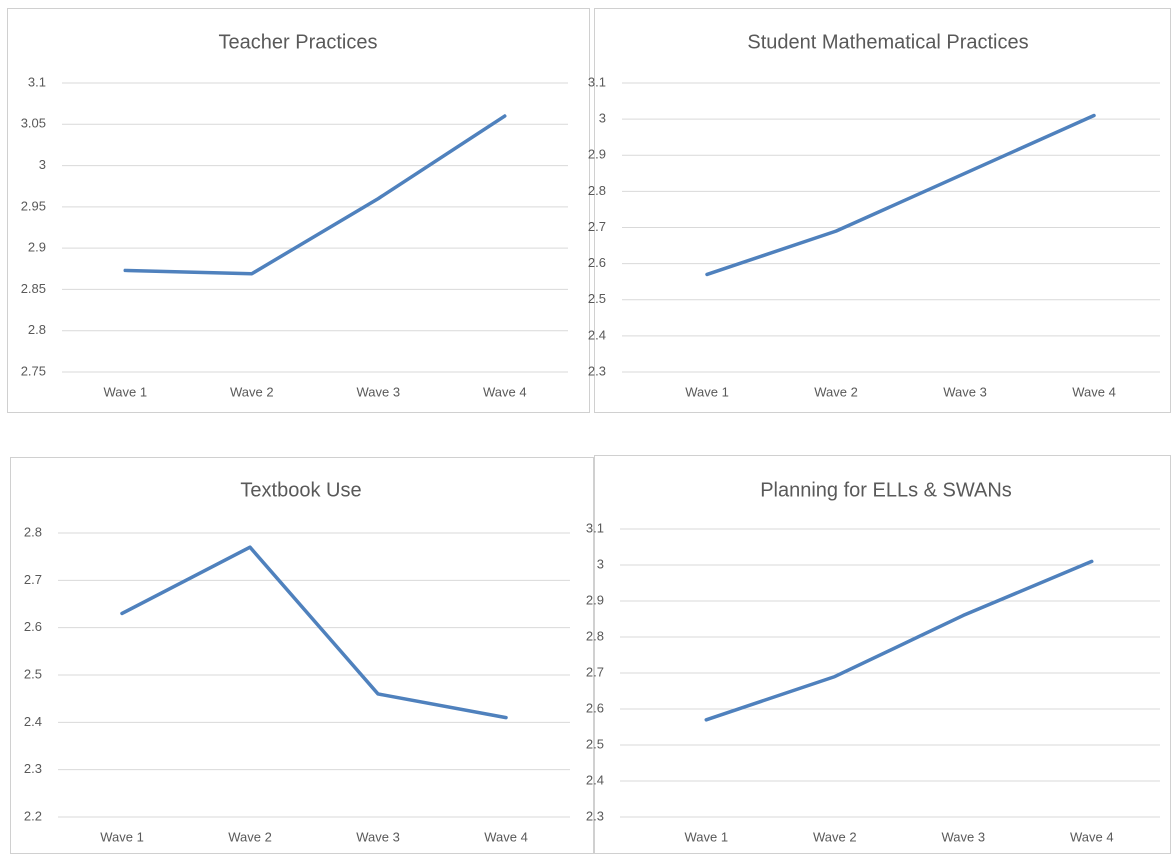 This screenshot has width=1171, height=854. What do you see at coordinates (33, 370) in the screenshot?
I see `y-tick-label: 2.75` at bounding box center [33, 370].